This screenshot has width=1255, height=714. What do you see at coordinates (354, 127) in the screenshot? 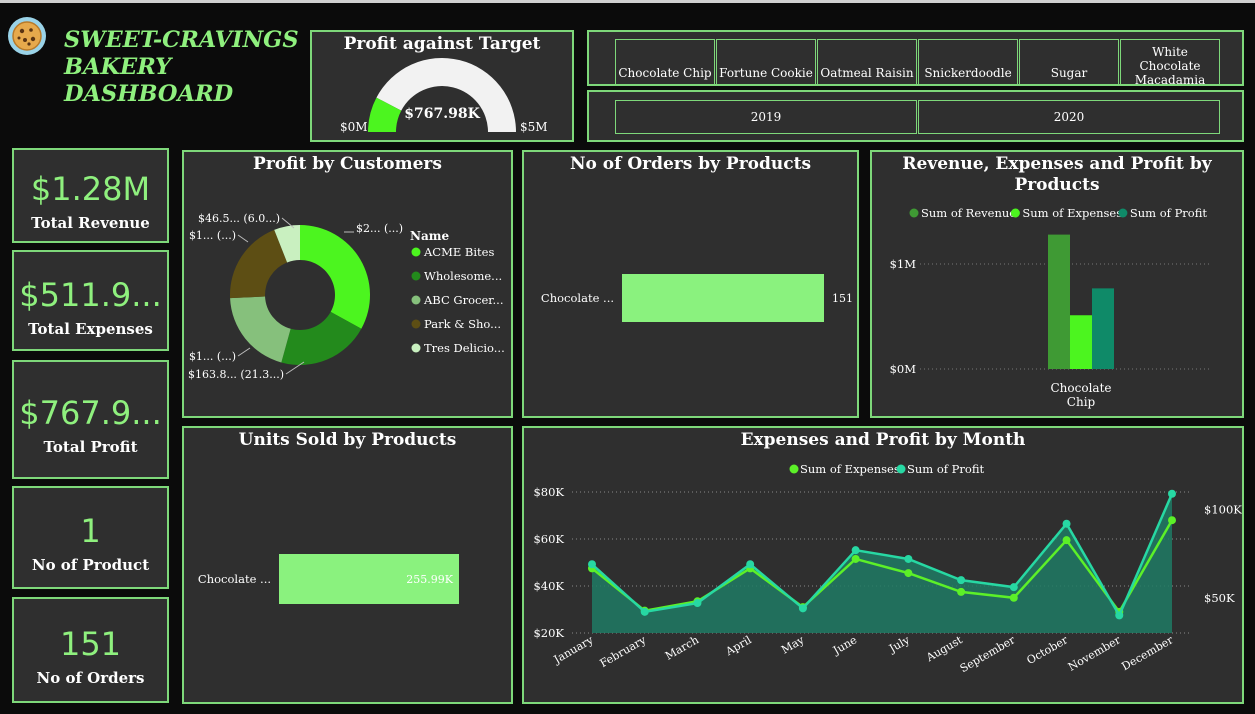
I see `gauge-min: $0M` at bounding box center [354, 127].